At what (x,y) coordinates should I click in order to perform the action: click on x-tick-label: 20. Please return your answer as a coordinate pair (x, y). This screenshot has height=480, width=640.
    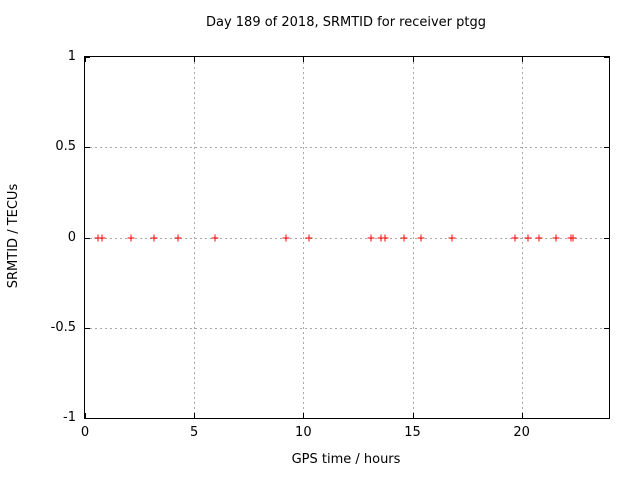
    Looking at the image, I should click on (521, 432).